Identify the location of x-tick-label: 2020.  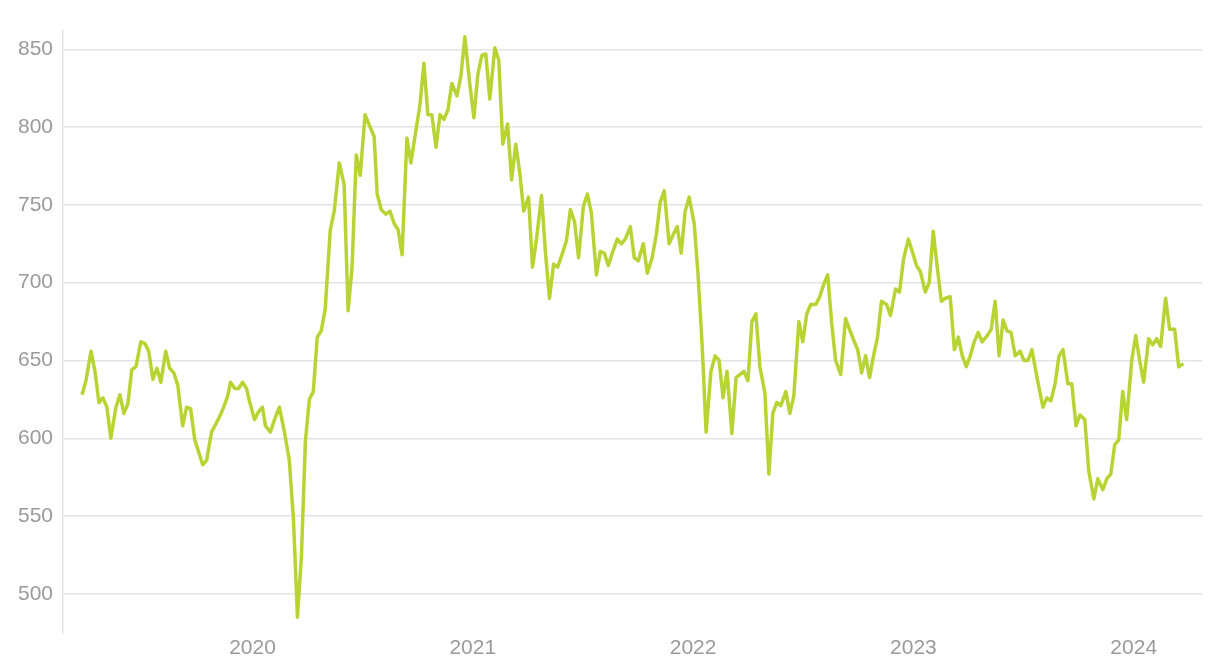
(252, 647).